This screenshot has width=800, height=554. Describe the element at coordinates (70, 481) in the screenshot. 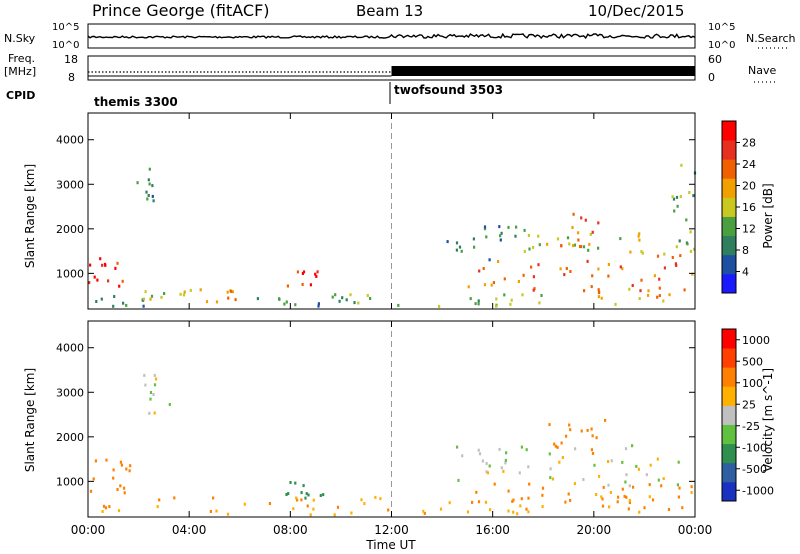

I see `y-tick-label: 1000` at that location.